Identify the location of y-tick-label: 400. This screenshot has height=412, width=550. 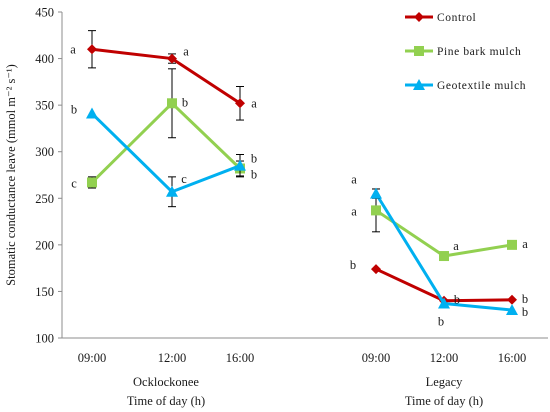
(44, 59).